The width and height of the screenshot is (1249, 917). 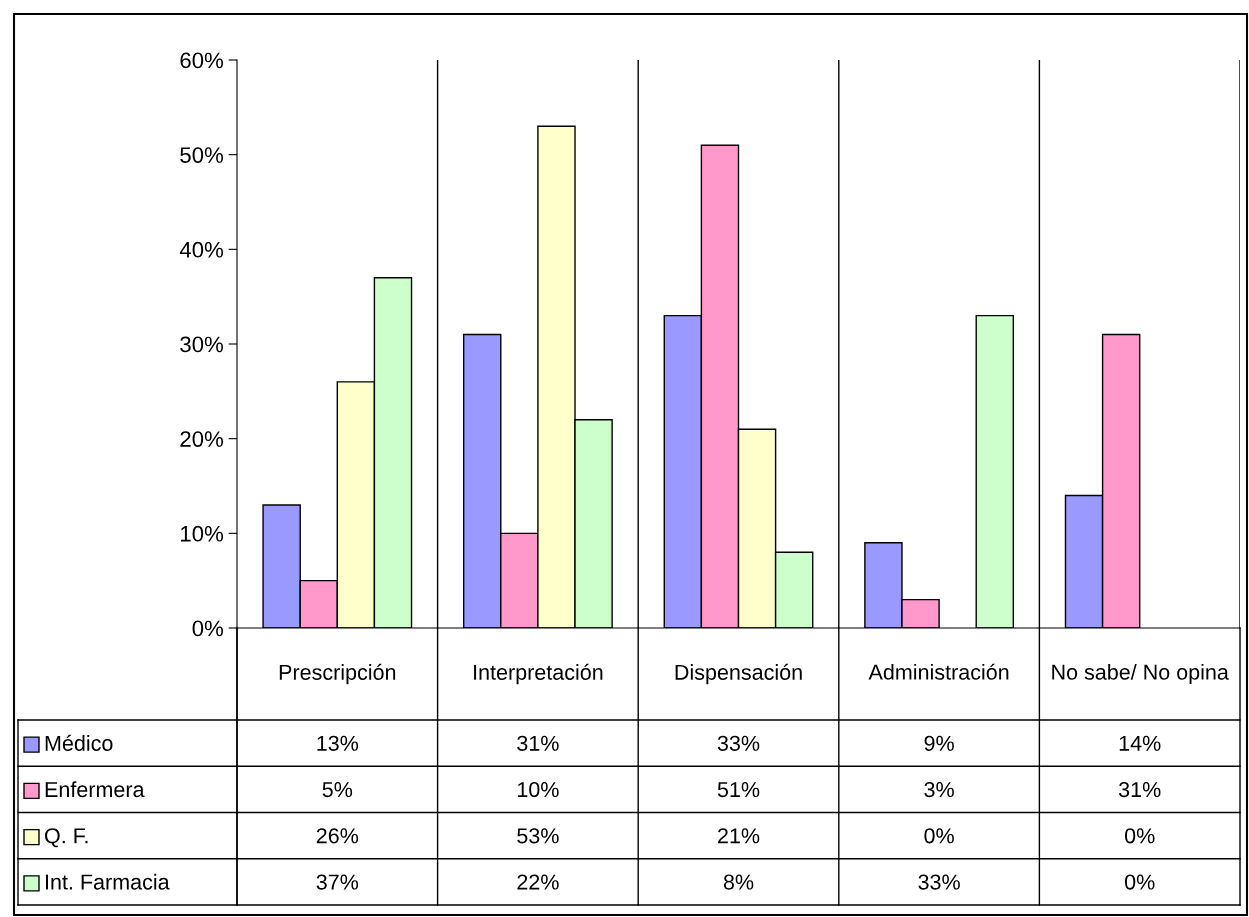 What do you see at coordinates (738, 790) in the screenshot?
I see `data-label: 51%` at bounding box center [738, 790].